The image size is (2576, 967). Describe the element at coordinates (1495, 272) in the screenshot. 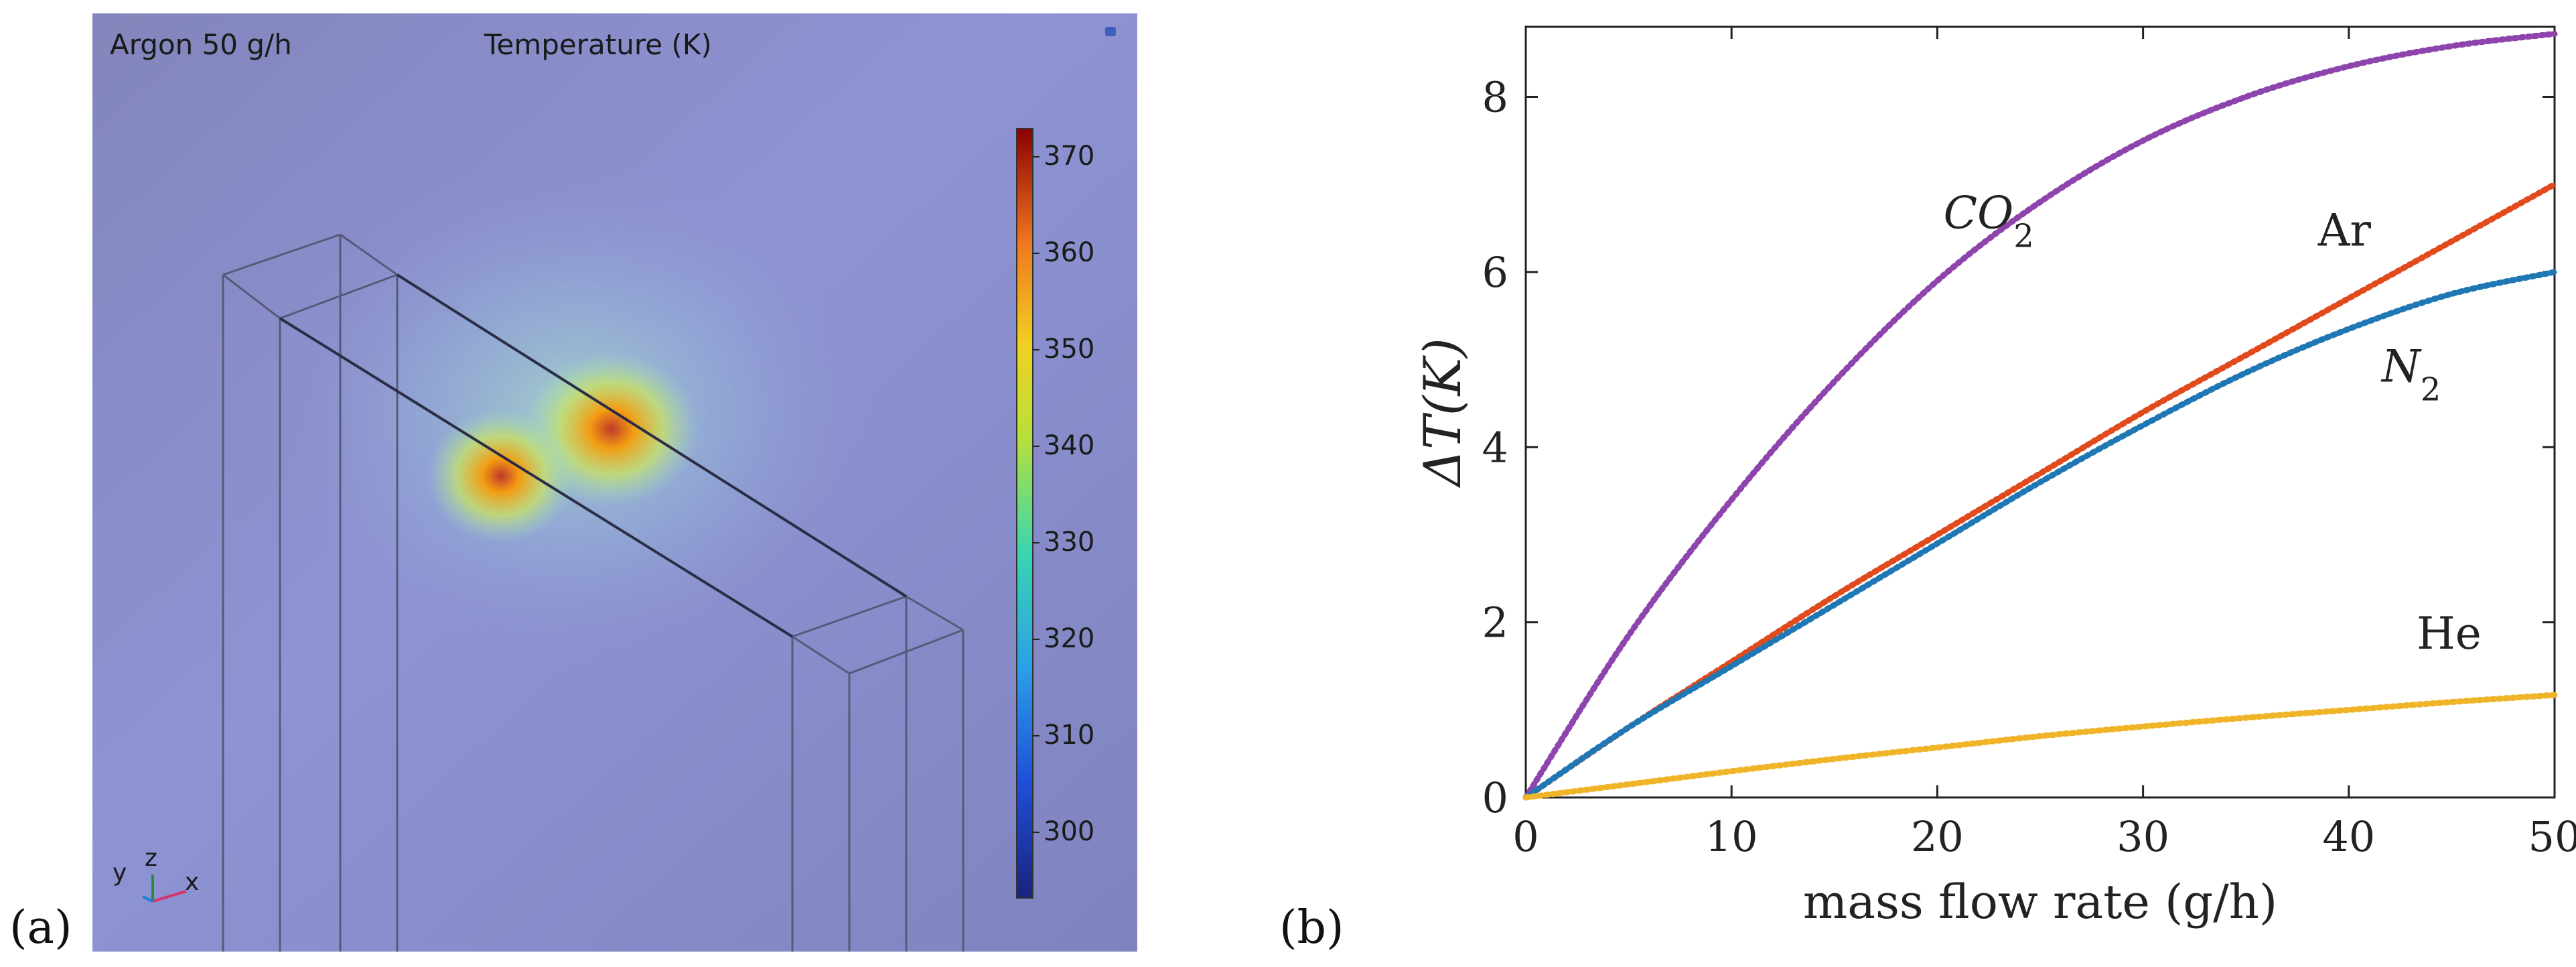

I see `y-tick-label: 6` at that location.